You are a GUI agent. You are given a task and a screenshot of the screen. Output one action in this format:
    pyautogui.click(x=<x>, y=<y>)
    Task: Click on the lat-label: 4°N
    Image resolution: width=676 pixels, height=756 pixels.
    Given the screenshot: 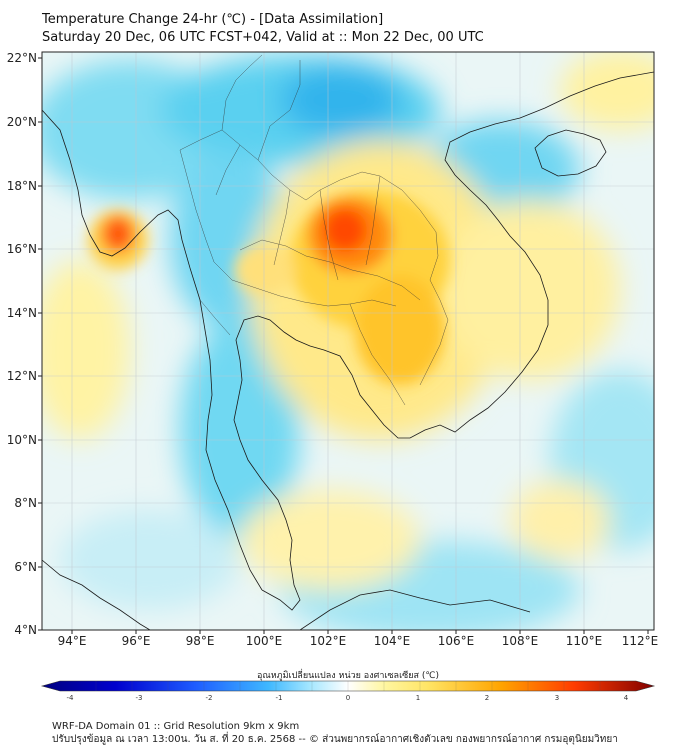 What is the action you would take?
    pyautogui.click(x=25, y=630)
    